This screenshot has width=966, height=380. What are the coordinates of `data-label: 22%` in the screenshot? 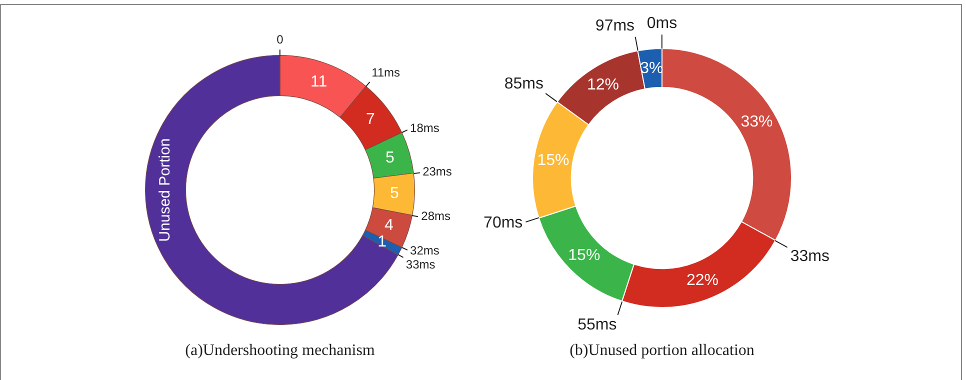 It's located at (702, 280).